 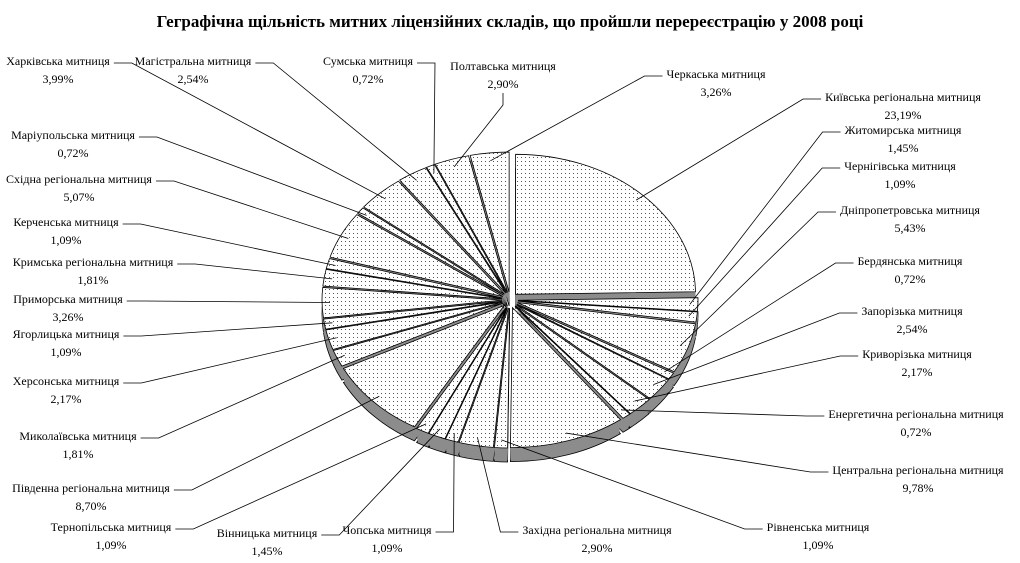 What do you see at coordinates (597, 530) in the screenshot?
I see `slice-label-name: Західна регіональна митниця` at bounding box center [597, 530].